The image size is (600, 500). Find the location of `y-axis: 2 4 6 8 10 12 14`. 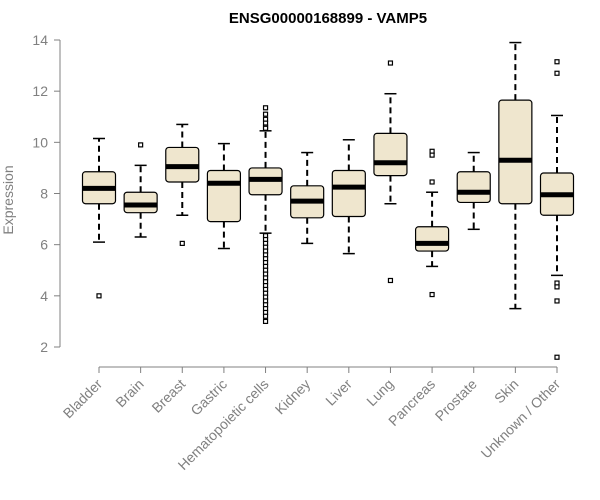

y-axis: 2 4 6 8 10 12 14 is located at coordinates (46, 193).